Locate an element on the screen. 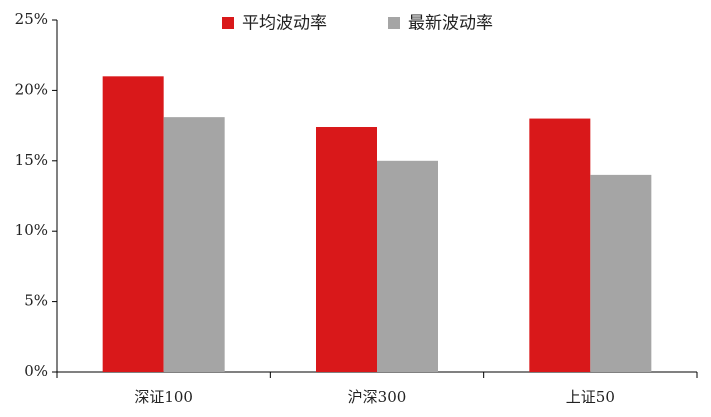 Image resolution: width=711 pixels, height=417 pixels. y-tick-label: 5% is located at coordinates (36, 301).